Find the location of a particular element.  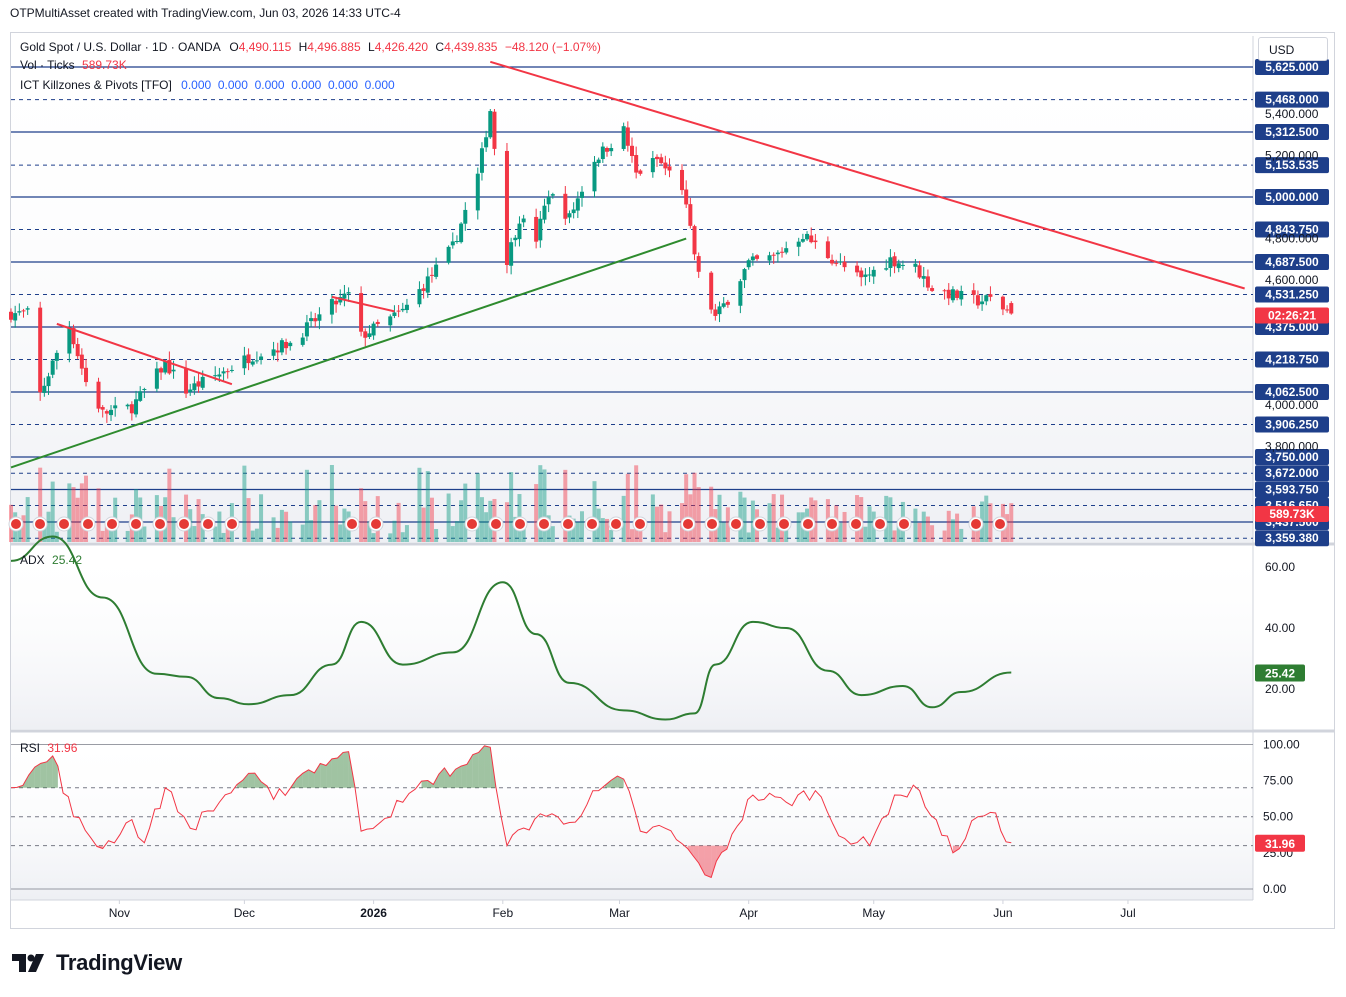

pivot-price-label: 4,687.500 is located at coordinates (1292, 262).